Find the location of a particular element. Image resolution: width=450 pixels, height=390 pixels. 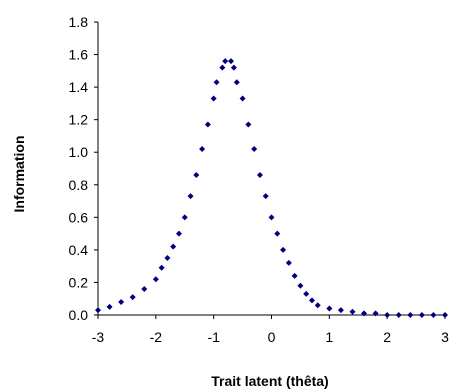

x-axis: -3 -2 -1 0 1 2 3 is located at coordinates (270, 330).